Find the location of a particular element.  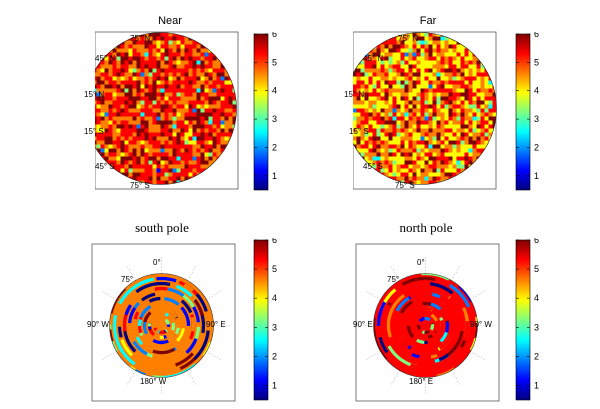

map-panel-near: Near 75° N 45° N 15° N 15° S 45° S 75° S is located at coordinates (164, 102).